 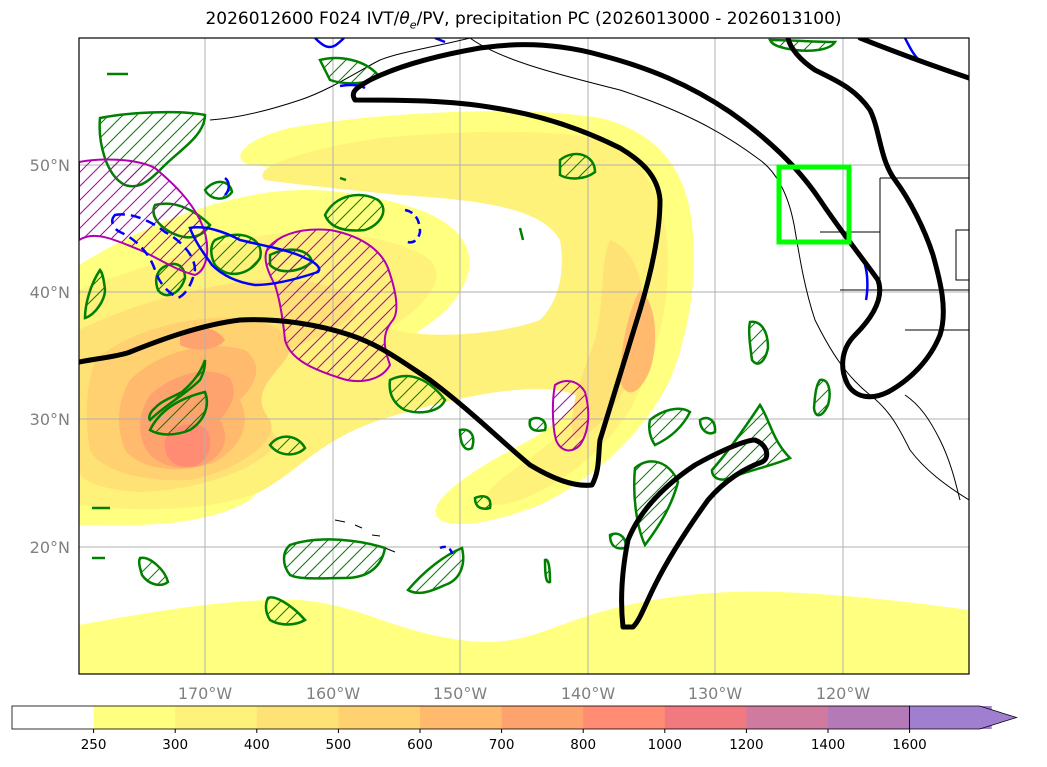 I want to click on colorbar: 250 300 400 500 600 700 800 1000 1200 1400 1600, so click(x=514, y=729).